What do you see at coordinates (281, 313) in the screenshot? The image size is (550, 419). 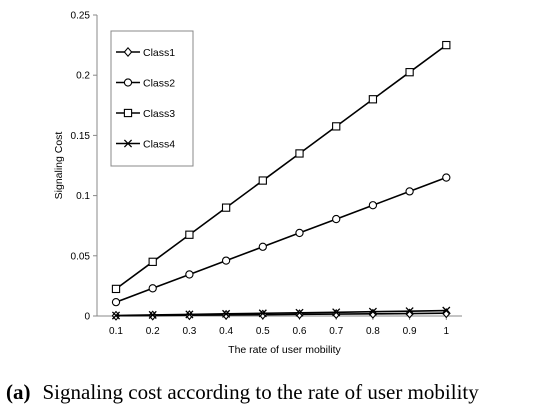 I see `series-line-class4` at bounding box center [281, 313].